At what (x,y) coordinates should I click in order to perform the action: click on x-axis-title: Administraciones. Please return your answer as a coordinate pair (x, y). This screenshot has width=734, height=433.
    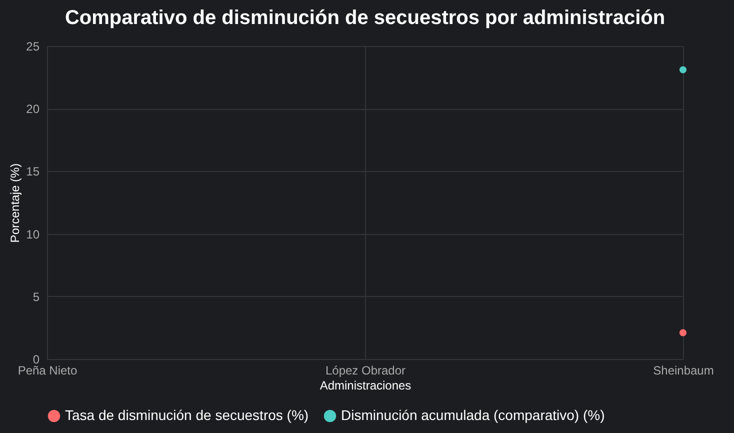
    Looking at the image, I should click on (366, 385).